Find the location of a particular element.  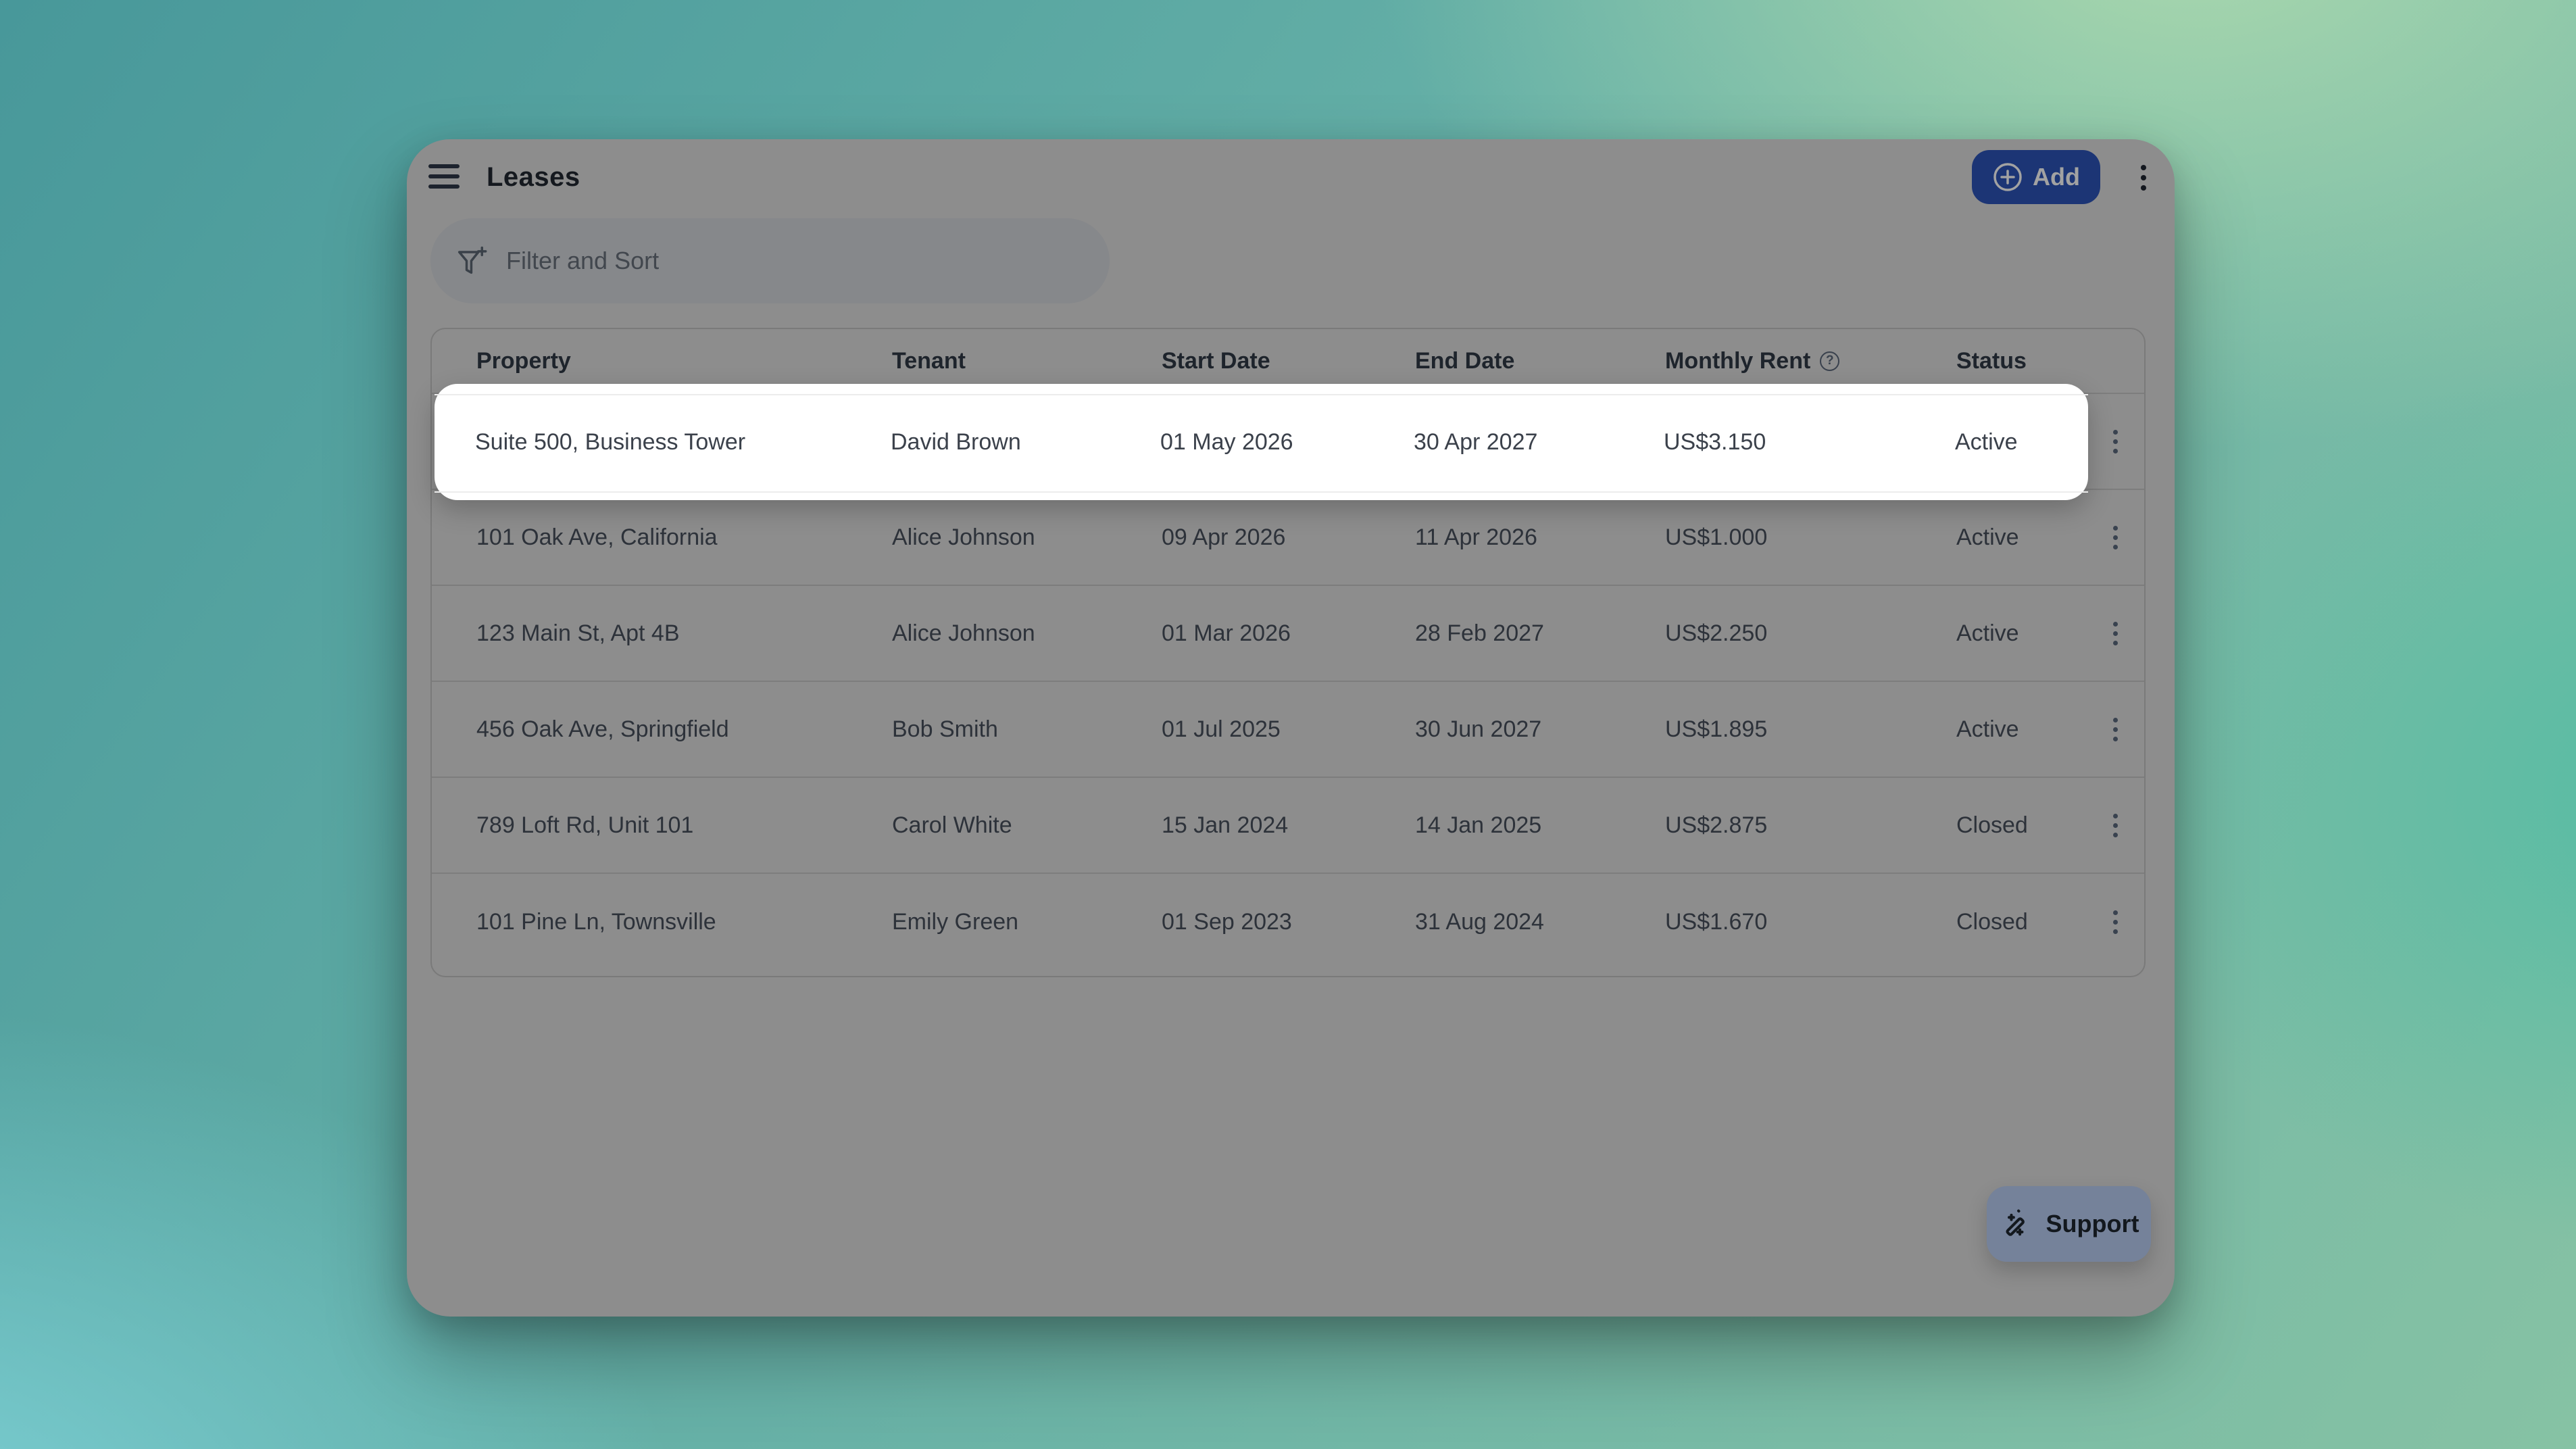

magic-wand-icon is located at coordinates (2017, 1224).